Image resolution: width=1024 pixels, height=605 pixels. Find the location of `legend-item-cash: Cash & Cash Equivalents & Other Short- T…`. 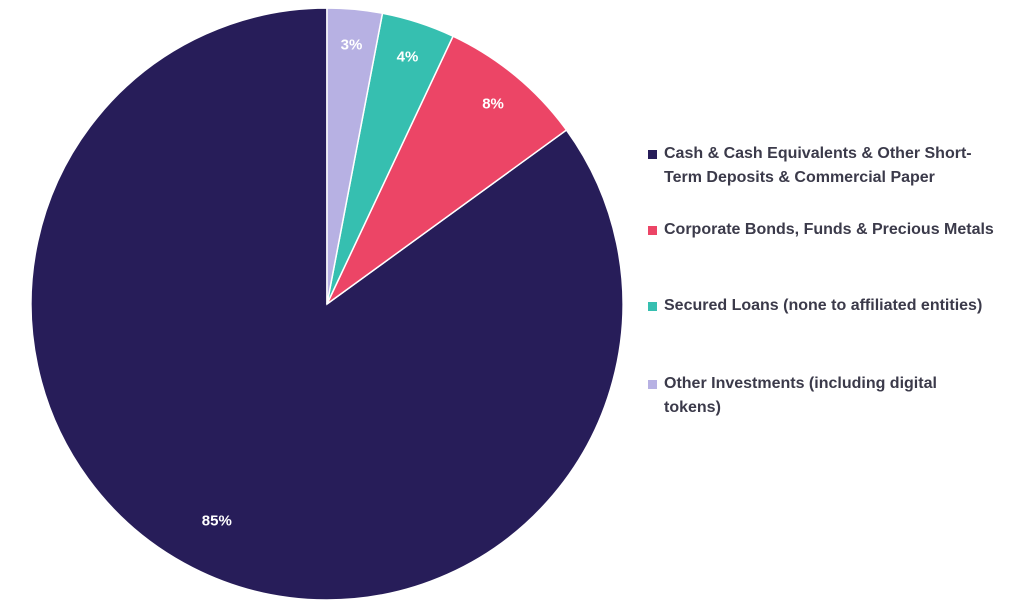

legend-item-cash: Cash & Cash Equivalents & Other Short- T… is located at coordinates (833, 166).